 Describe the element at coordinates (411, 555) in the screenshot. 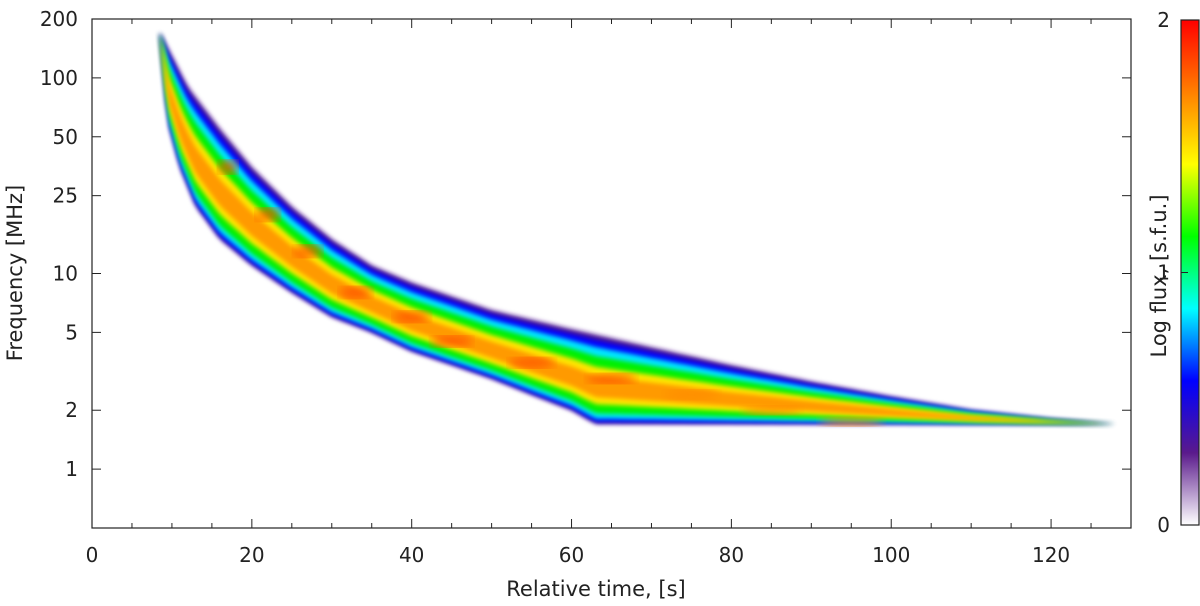

I see `x-tick-label: 40` at that location.